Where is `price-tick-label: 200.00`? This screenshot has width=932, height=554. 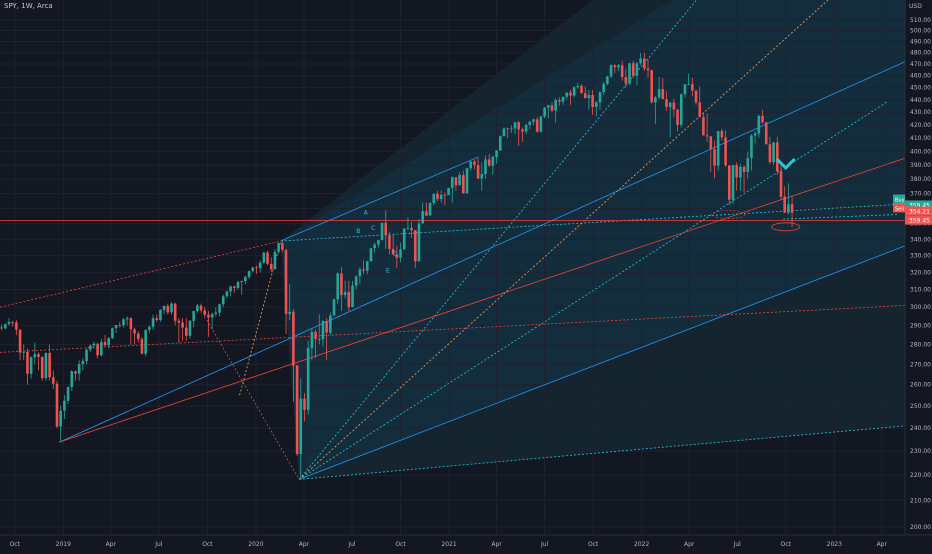 price-tick-label: 200.00 is located at coordinates (920, 527).